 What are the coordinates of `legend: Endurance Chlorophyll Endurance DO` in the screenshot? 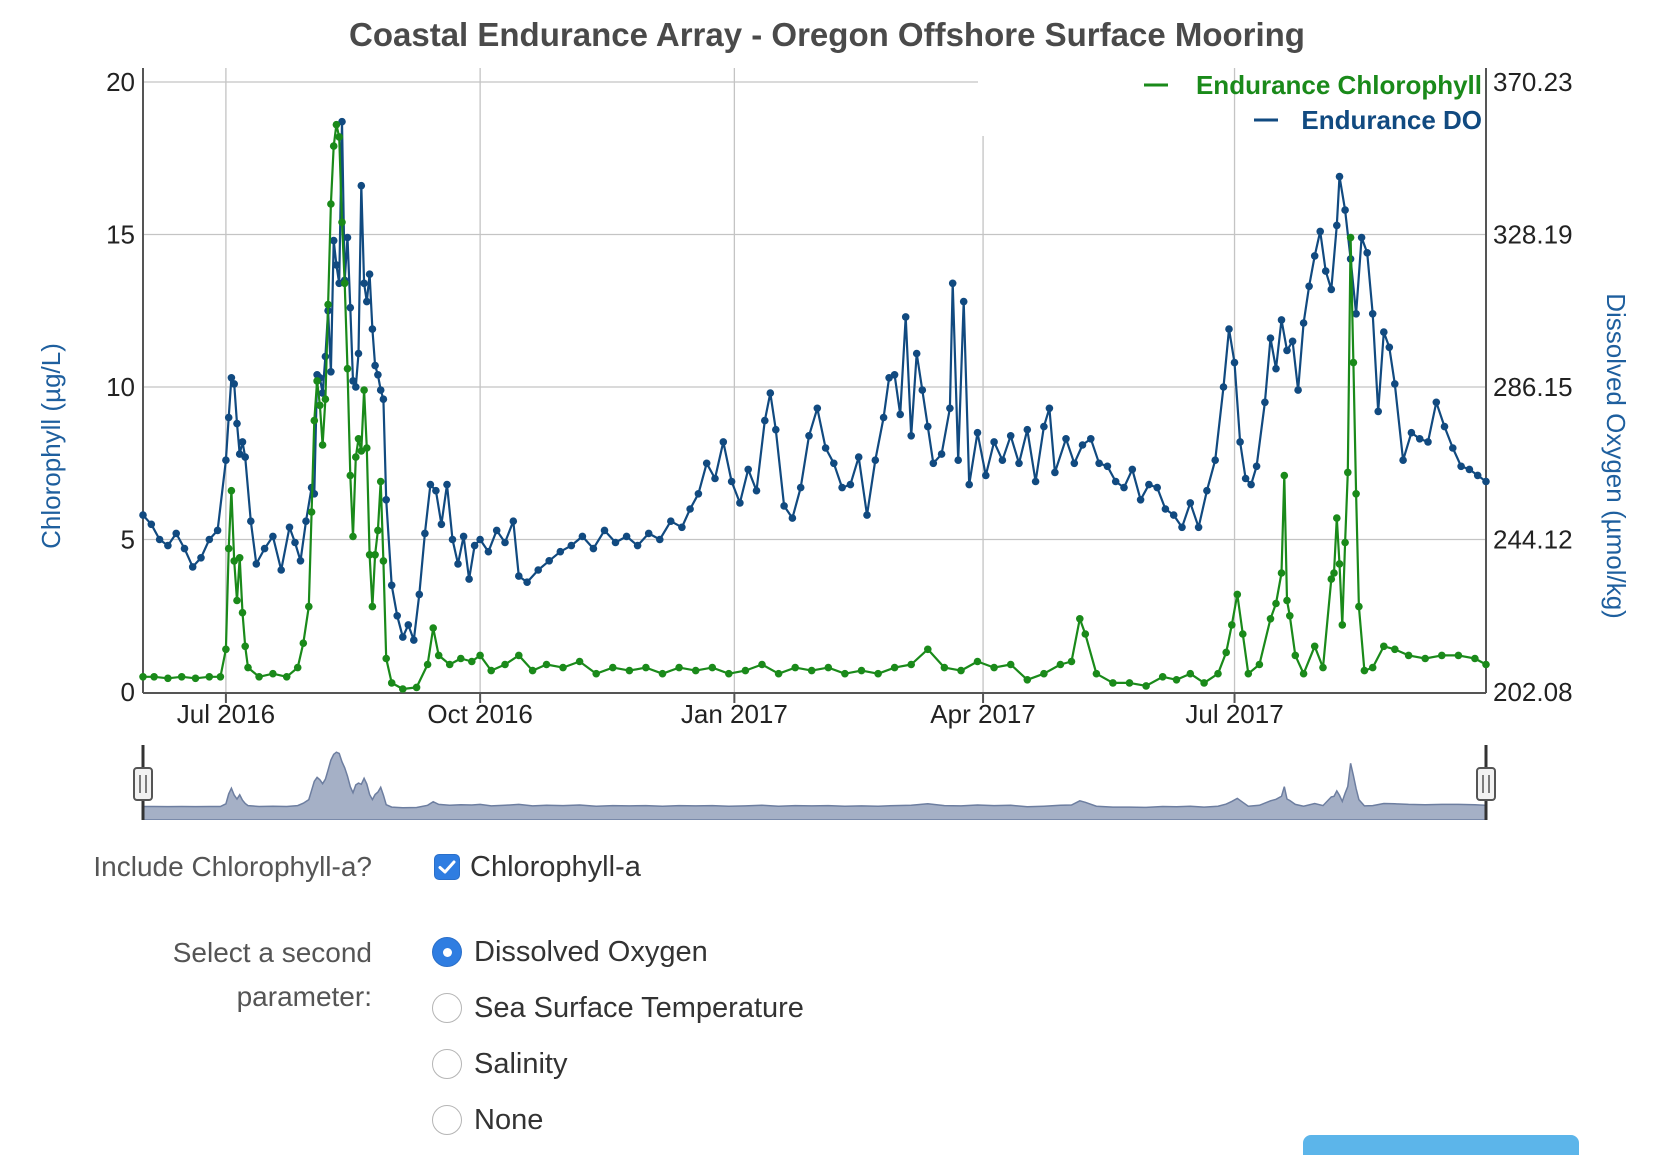 It's located at (1313, 102).